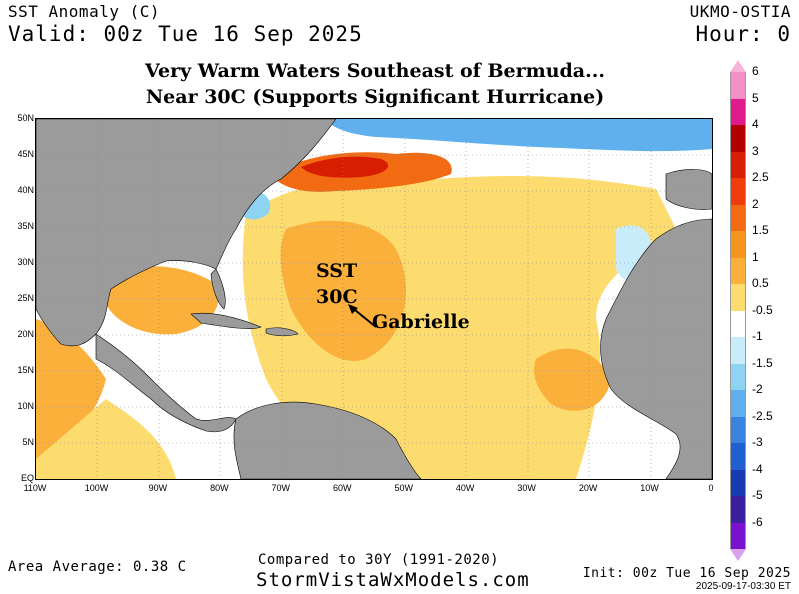  What do you see at coordinates (649, 488) in the screenshot?
I see `lon-label: 10W` at bounding box center [649, 488].